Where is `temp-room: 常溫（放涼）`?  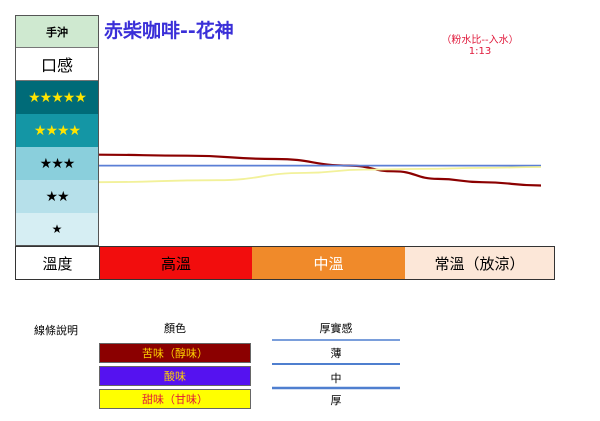 temp-room: 常溫（放涼） is located at coordinates (479, 263).